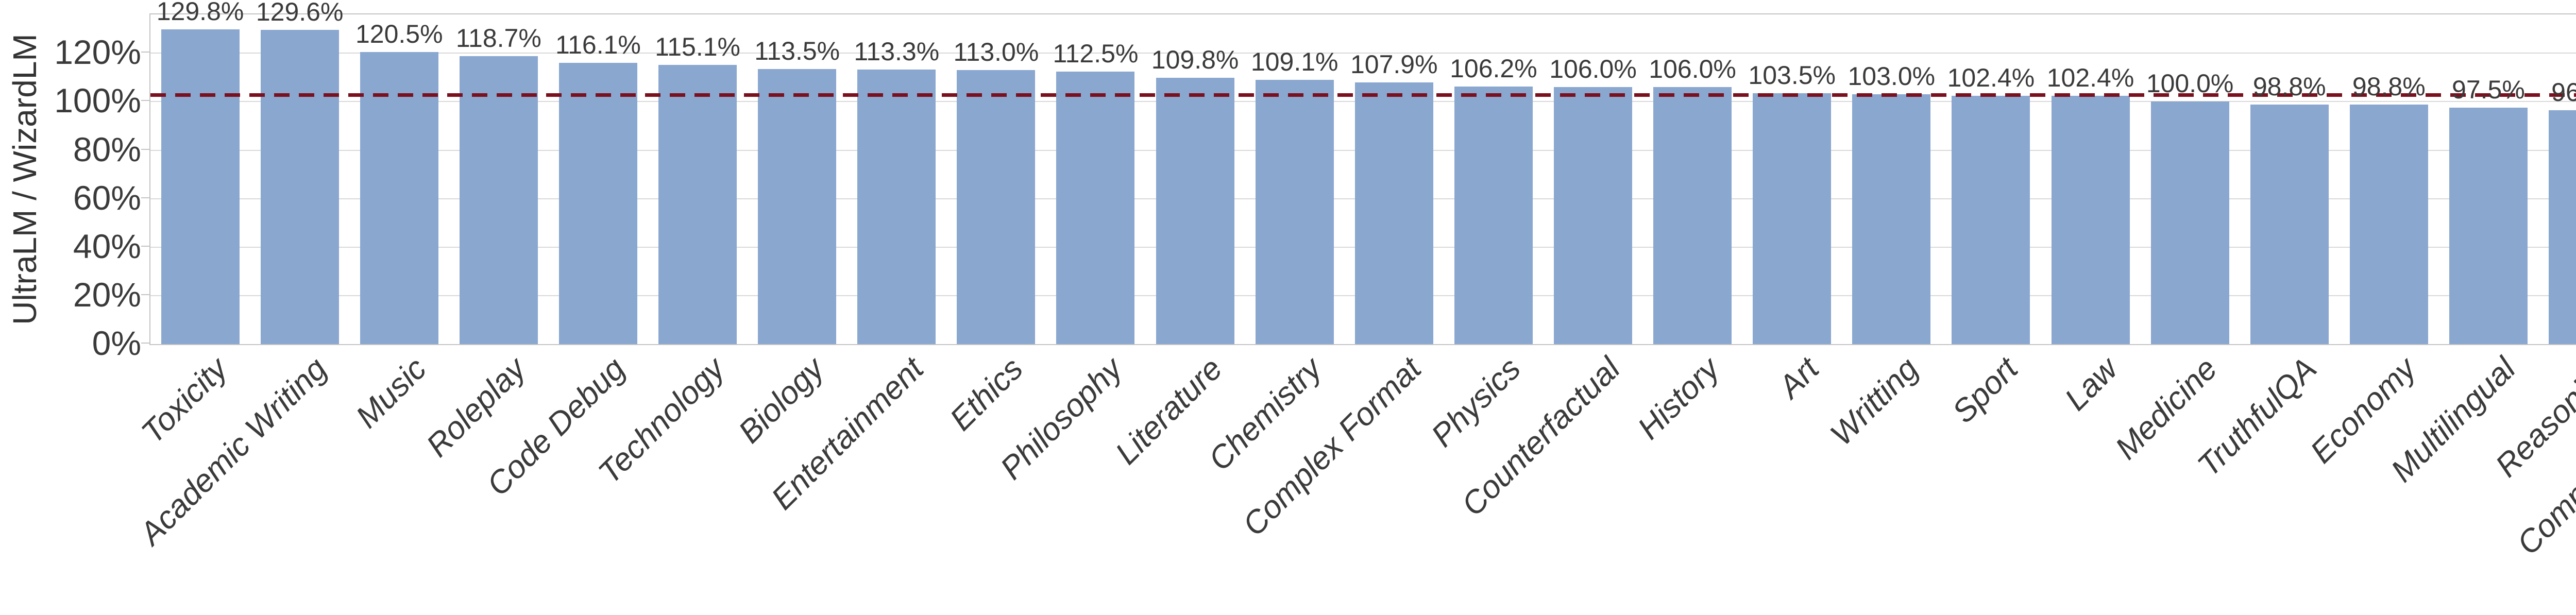  What do you see at coordinates (107, 197) in the screenshot?
I see `y-tick-label: 60%` at bounding box center [107, 197].